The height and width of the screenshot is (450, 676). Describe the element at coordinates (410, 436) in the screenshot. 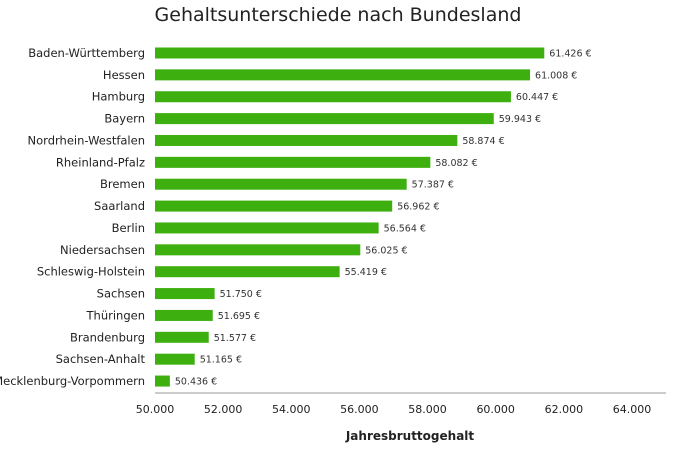

I see `x-axis-label: Jahresbruttogehalt` at that location.